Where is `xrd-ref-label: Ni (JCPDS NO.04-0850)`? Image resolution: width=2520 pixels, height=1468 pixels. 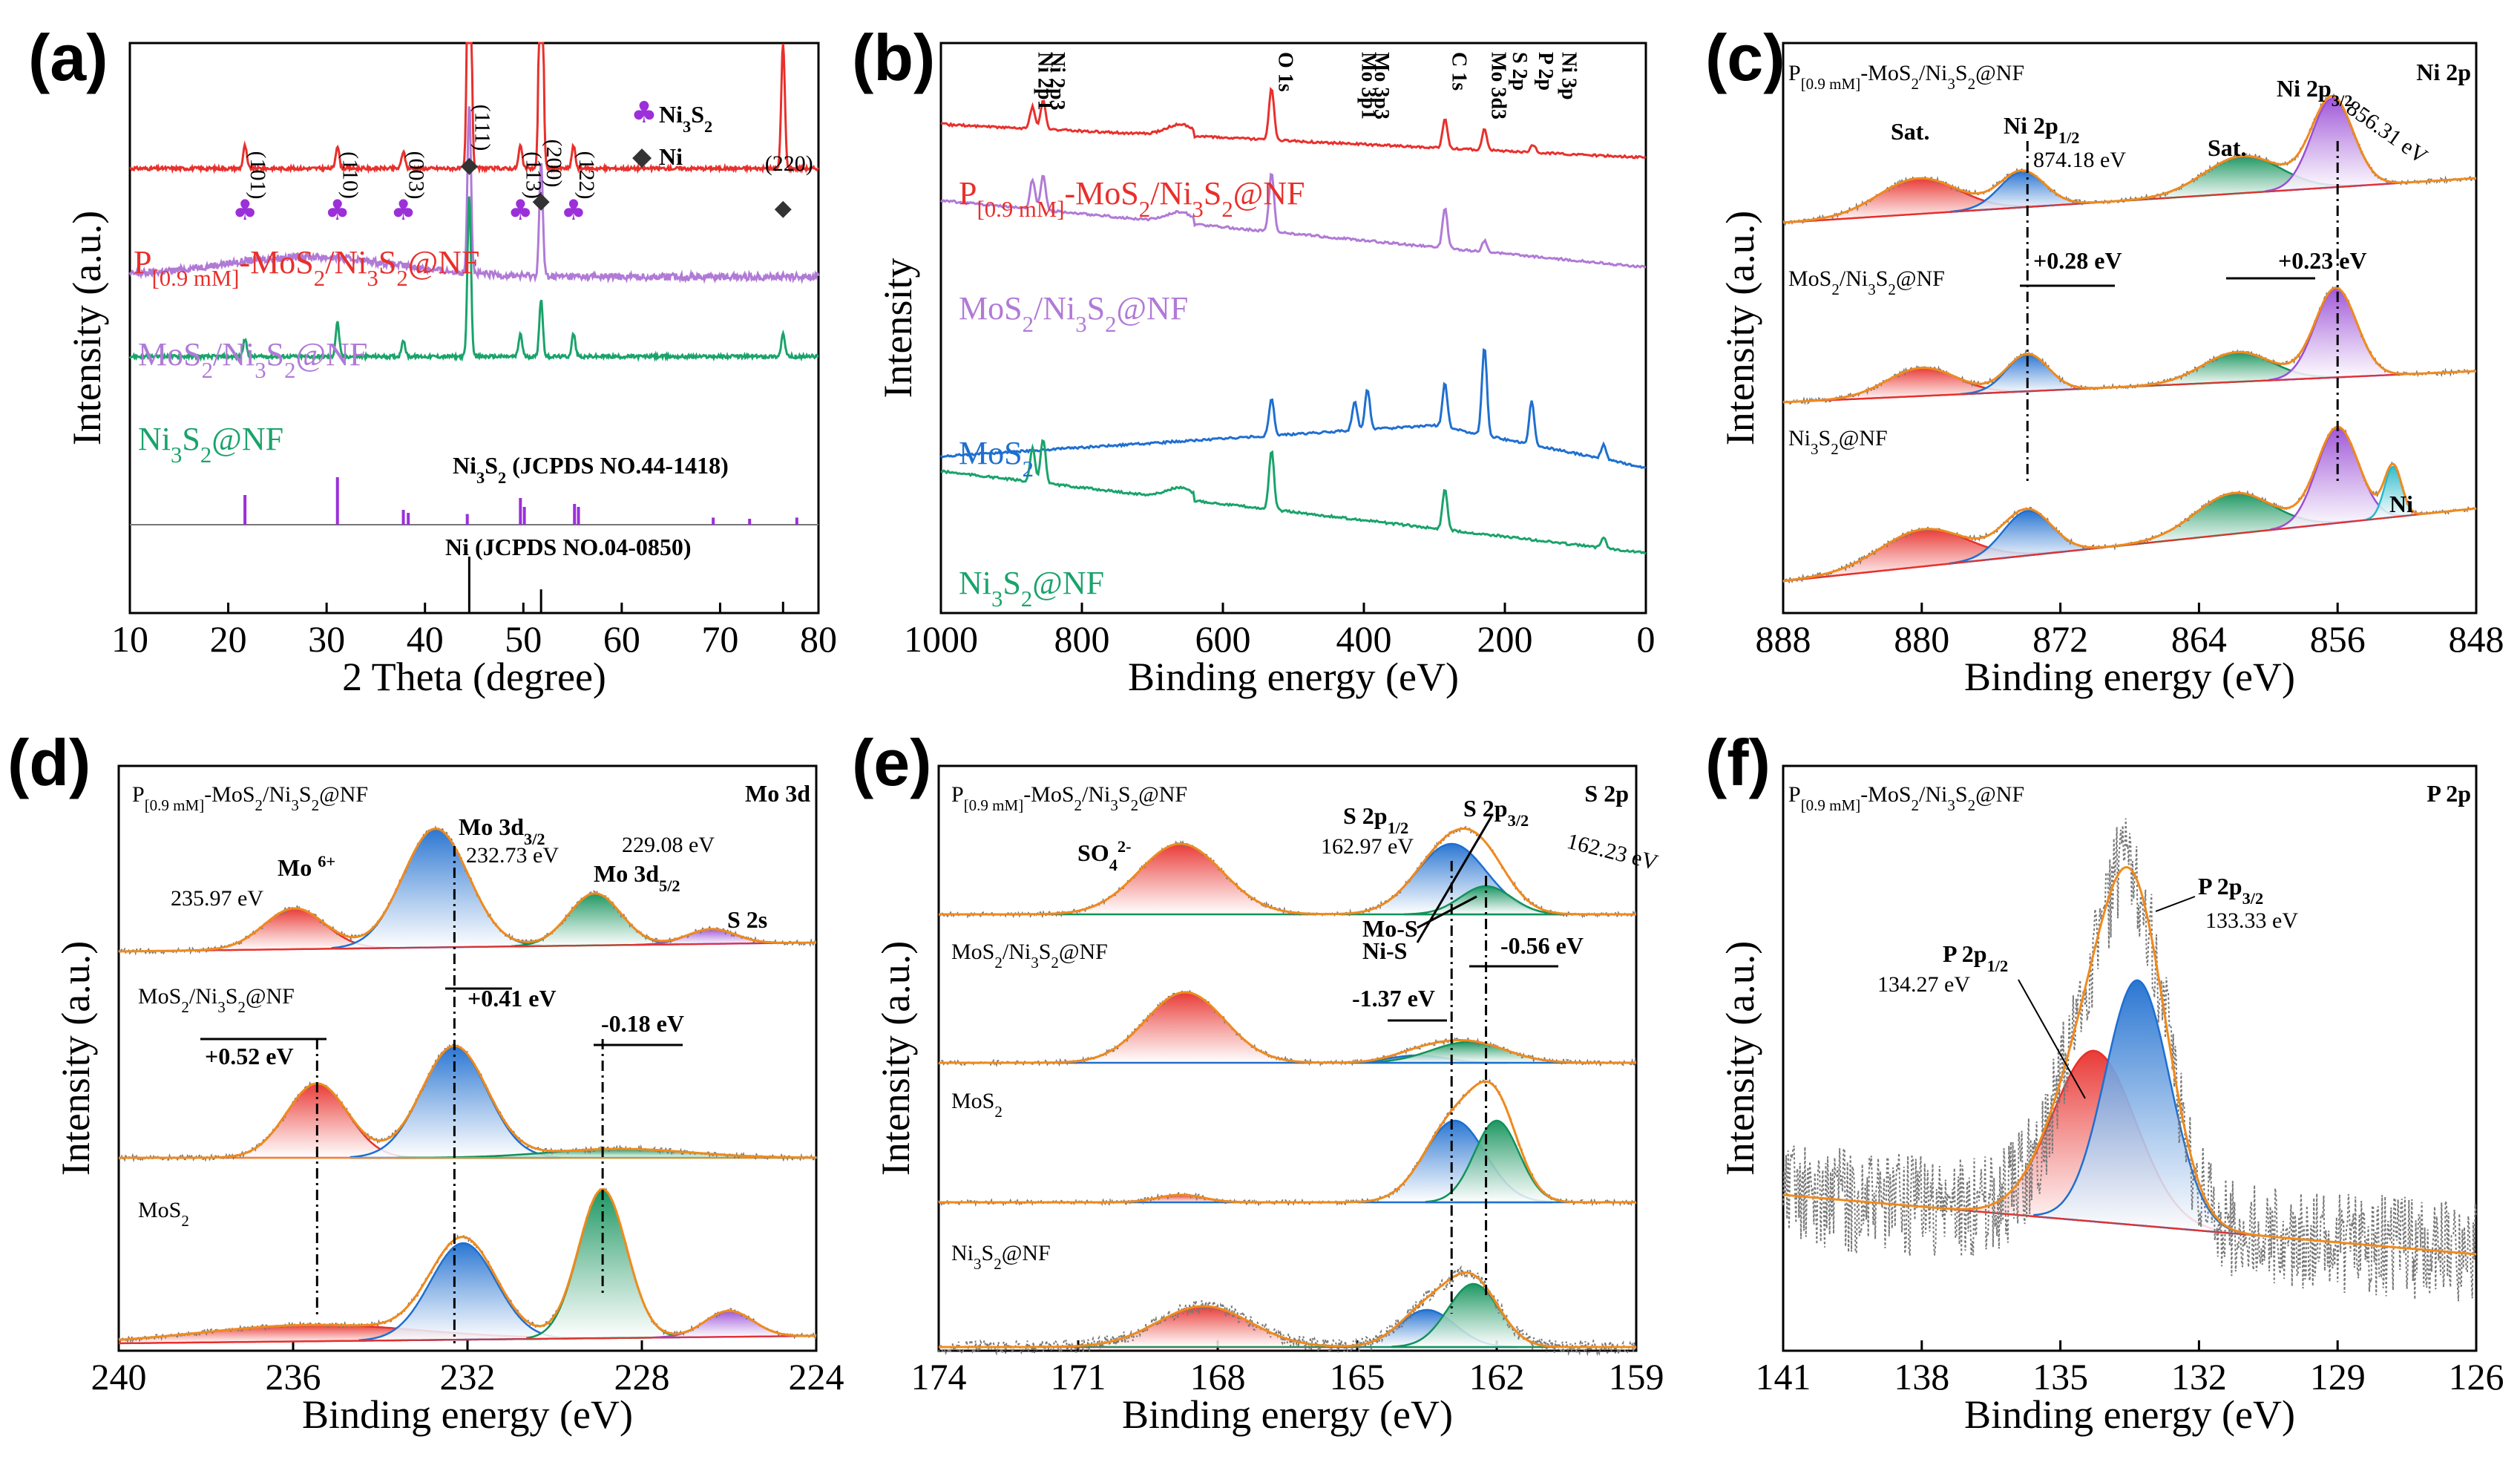
xrd-ref-label: Ni (JCPDS NO.04-0850) is located at coordinates (569, 547).